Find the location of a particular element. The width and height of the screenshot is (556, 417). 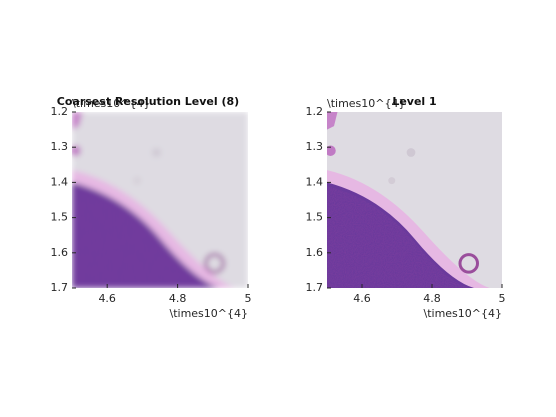

axes-title: Coarsest Resolution Level (8) is located at coordinates (148, 101).